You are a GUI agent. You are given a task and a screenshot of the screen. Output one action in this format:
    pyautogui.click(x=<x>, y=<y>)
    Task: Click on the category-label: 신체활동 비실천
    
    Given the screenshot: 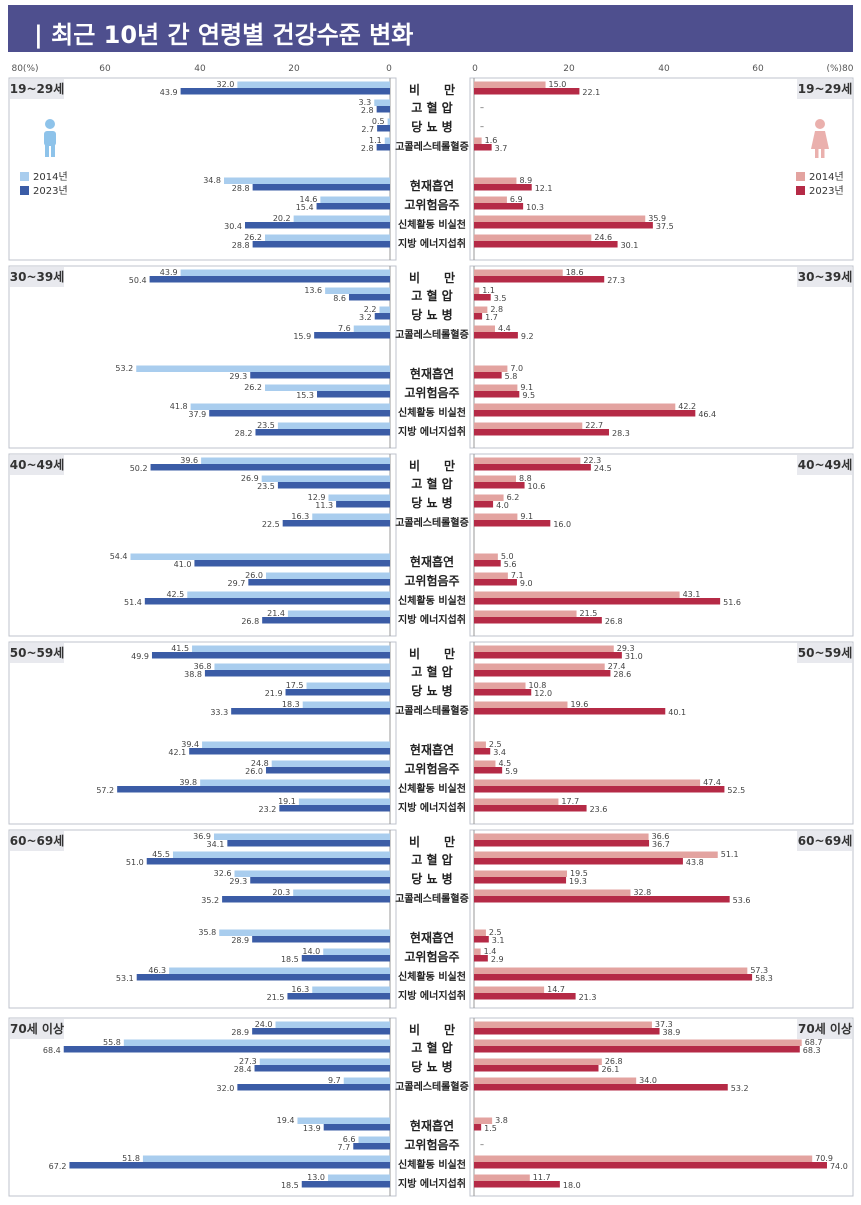 What is the action you would take?
    pyautogui.click(x=432, y=224)
    